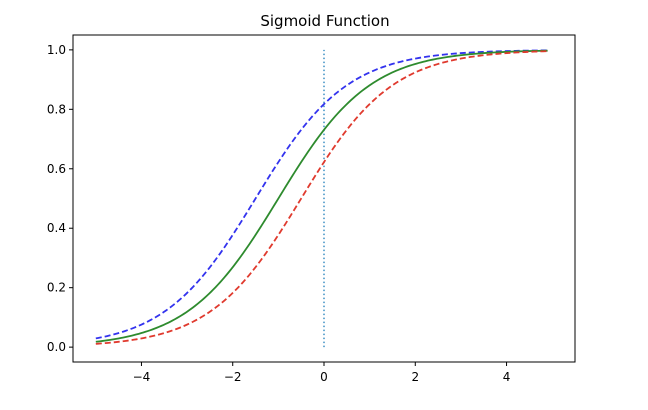 The height and width of the screenshot is (410, 648). Describe the element at coordinates (415, 377) in the screenshot. I see `x-tick-label: 2` at that location.